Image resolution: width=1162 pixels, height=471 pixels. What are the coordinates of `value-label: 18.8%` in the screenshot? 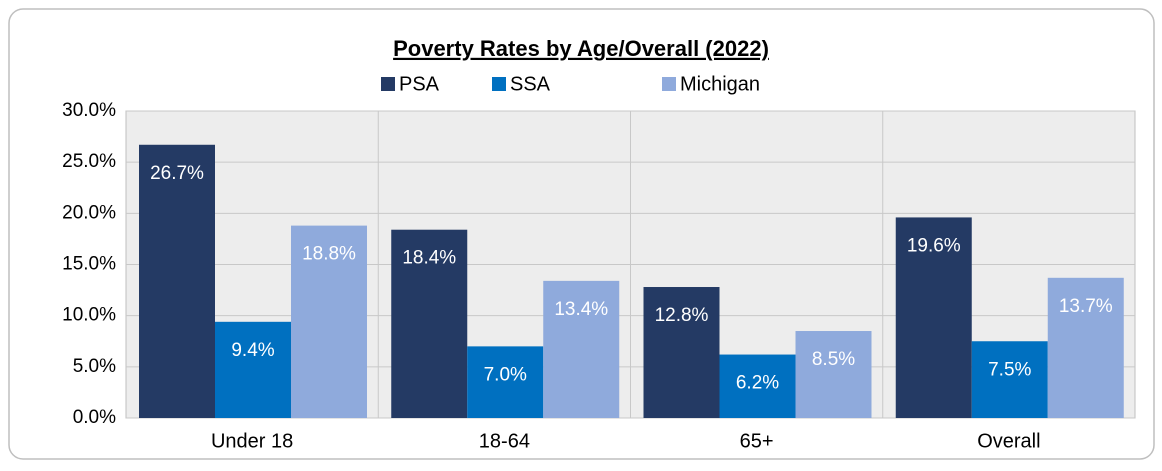 It's located at (329, 254).